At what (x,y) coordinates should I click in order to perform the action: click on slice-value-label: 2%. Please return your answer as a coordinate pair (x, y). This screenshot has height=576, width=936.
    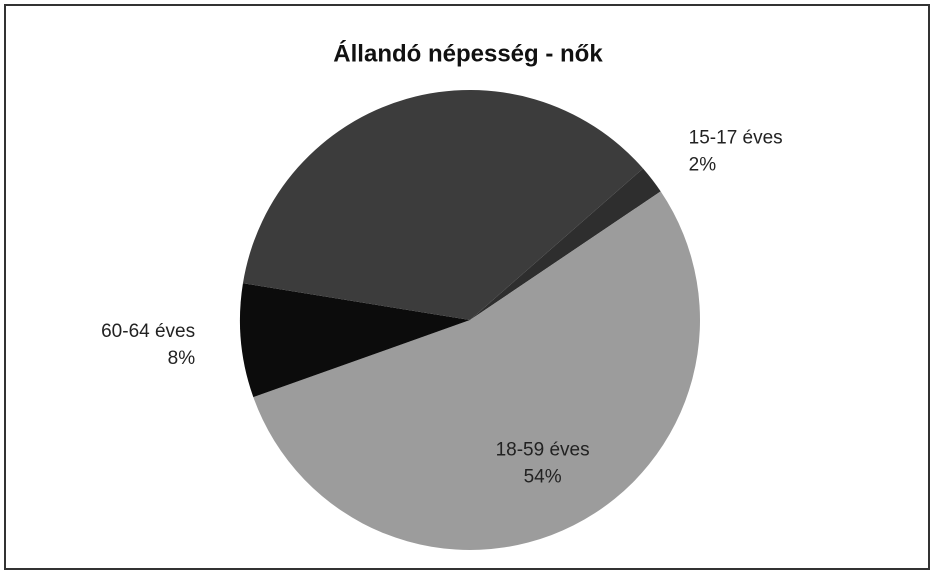
    Looking at the image, I should click on (703, 165).